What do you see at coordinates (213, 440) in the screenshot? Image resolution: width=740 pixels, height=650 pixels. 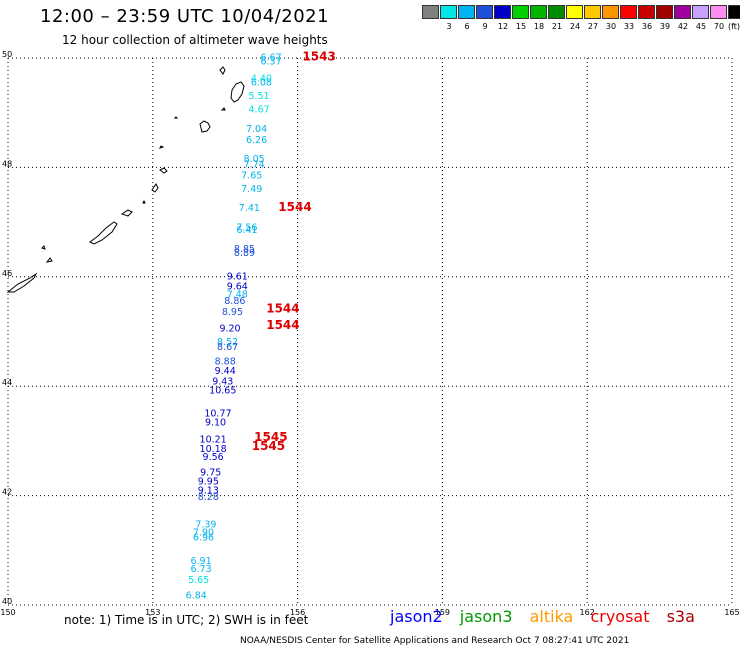 I see `wave-height-value: 10.21` at bounding box center [213, 440].